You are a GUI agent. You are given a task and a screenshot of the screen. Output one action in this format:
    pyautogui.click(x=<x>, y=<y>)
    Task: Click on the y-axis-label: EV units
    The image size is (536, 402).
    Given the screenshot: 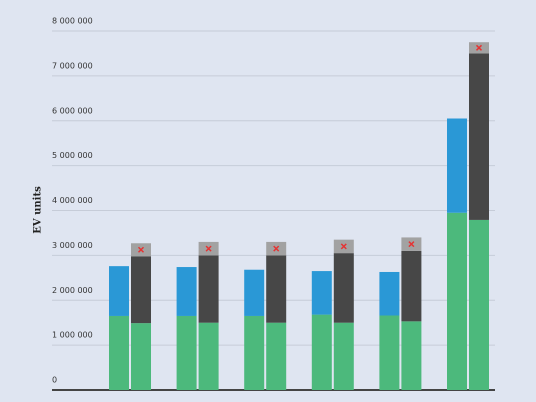 What is the action you would take?
    pyautogui.click(x=38, y=210)
    